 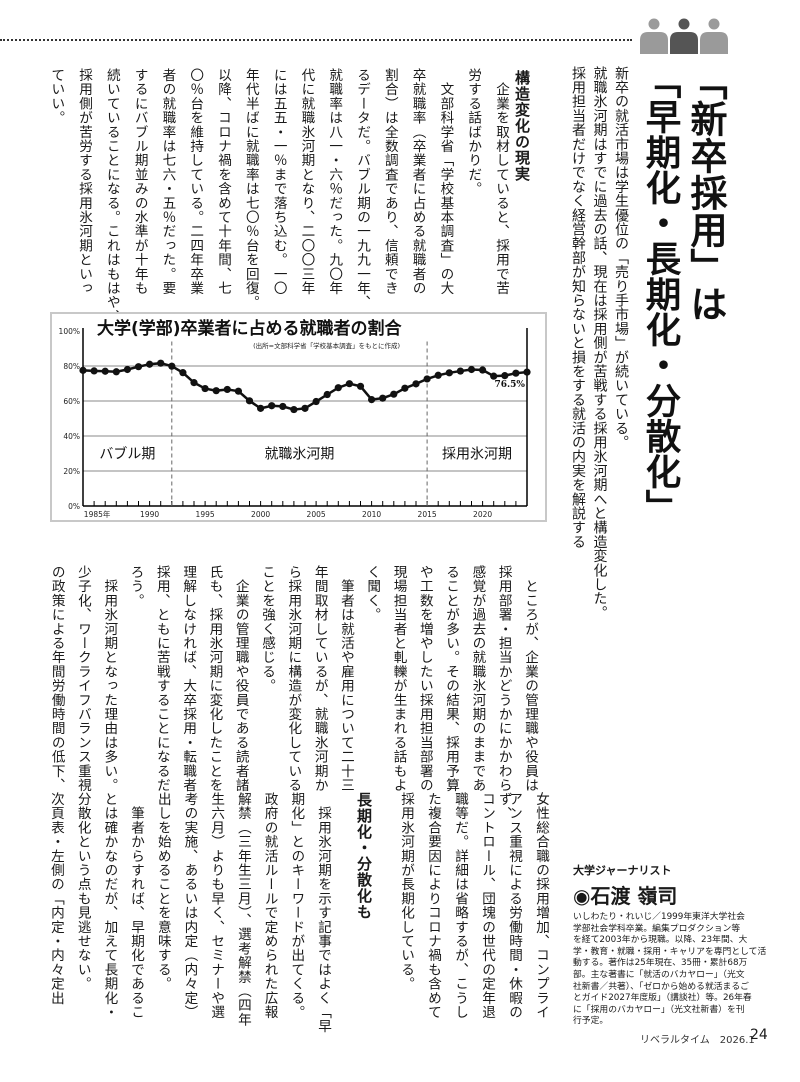 I want to click on text-line: 割合）は全数調査であり、信頼でき, so click(x=389, y=182).